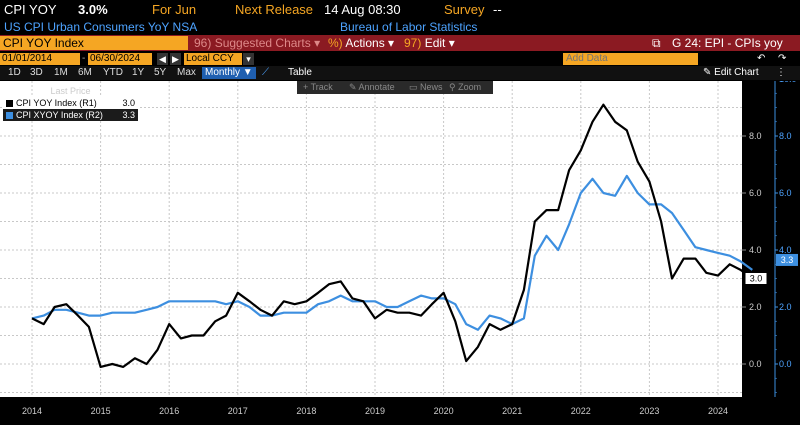  What do you see at coordinates (781, 72) in the screenshot?
I see `more-options-icon: ⋮` at bounding box center [781, 72].